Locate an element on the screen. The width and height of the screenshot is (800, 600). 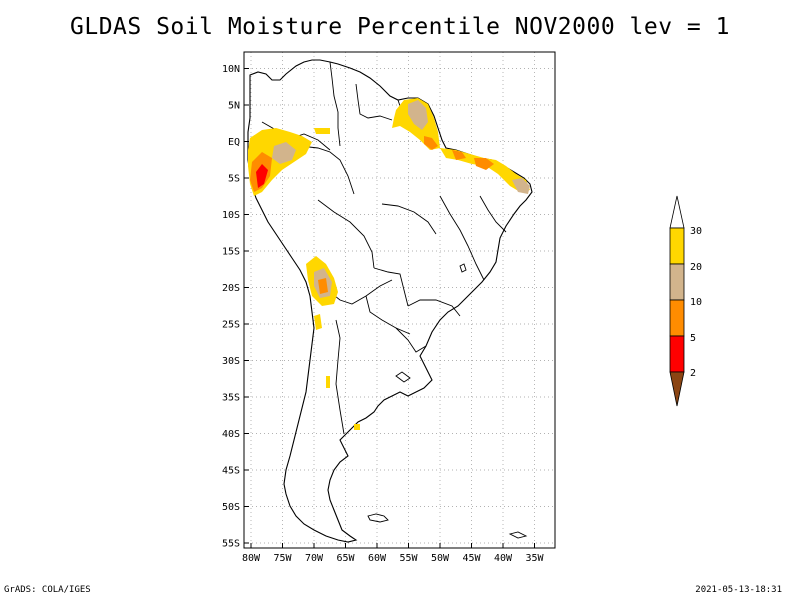
legend-label-10: 10 is located at coordinates (696, 302).